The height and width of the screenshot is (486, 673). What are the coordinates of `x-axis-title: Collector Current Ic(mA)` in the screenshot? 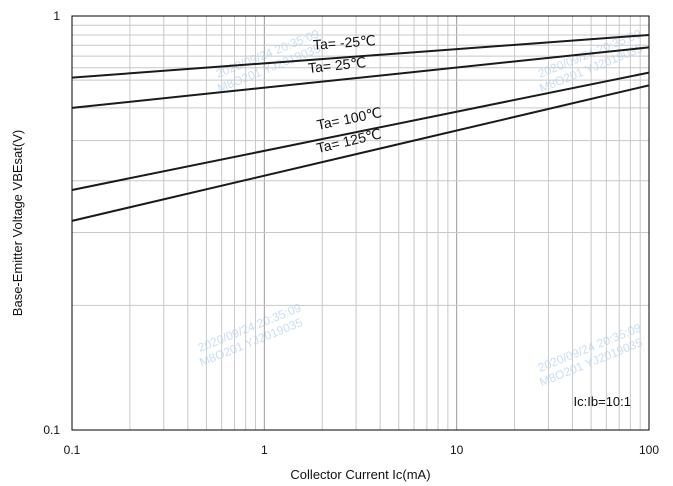 It's located at (360, 474).